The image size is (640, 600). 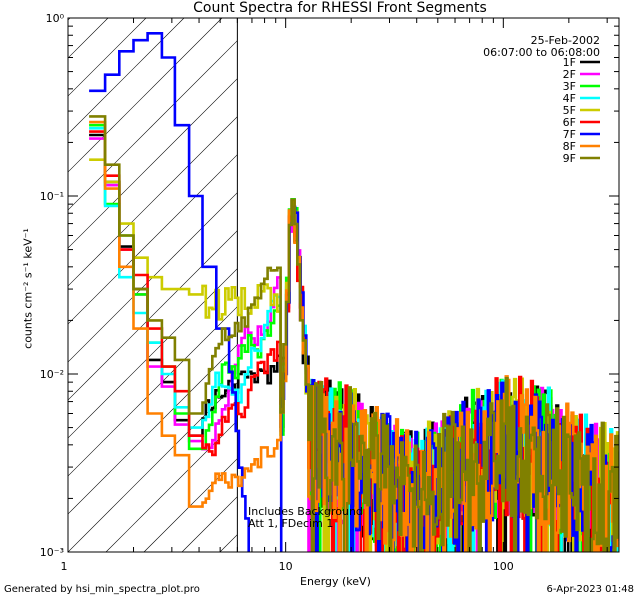 I want to click on annotation-attenuator: Att 1, FDecim 1, so click(x=291, y=523).